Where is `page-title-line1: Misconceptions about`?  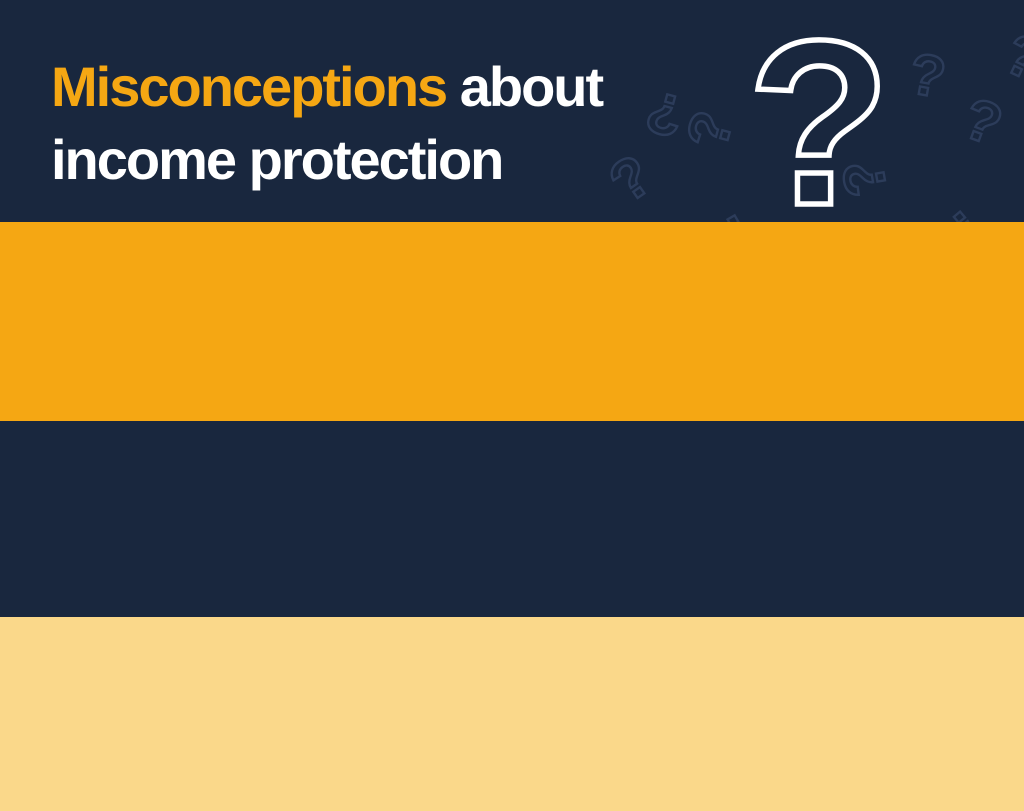 page-title-line1: Misconceptions about is located at coordinates (327, 86).